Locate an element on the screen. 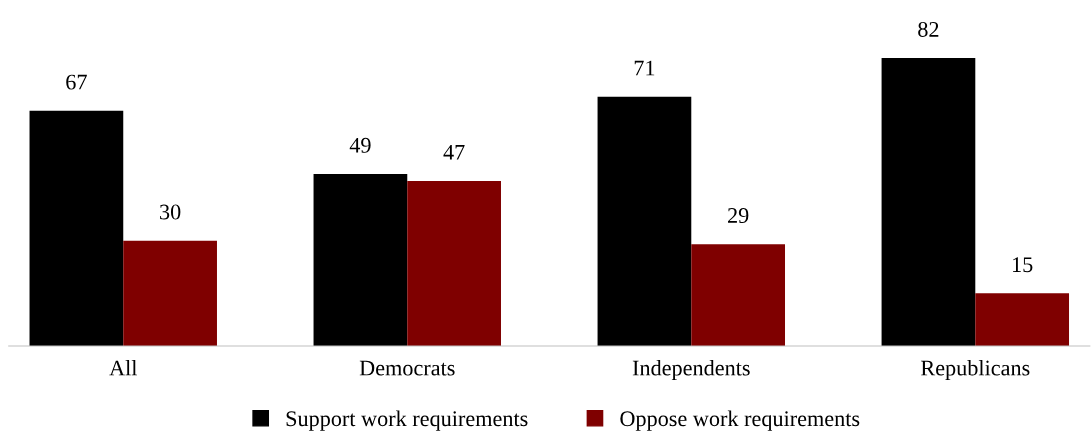 The height and width of the screenshot is (438, 1092). x-tick-label: Independents is located at coordinates (691, 370).